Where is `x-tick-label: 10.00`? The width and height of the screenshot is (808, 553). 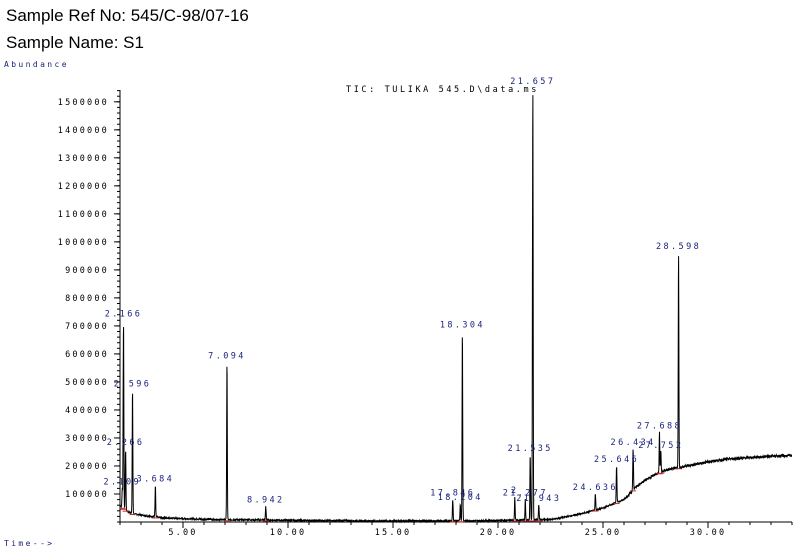 x-tick-label: 10.00 is located at coordinates (288, 533).